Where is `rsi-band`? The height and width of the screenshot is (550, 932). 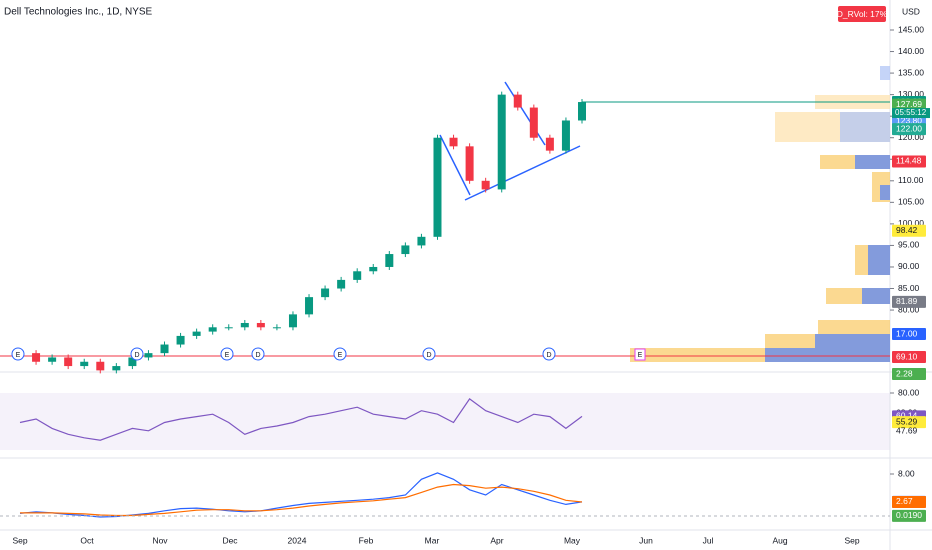 rsi-band is located at coordinates (445, 421).